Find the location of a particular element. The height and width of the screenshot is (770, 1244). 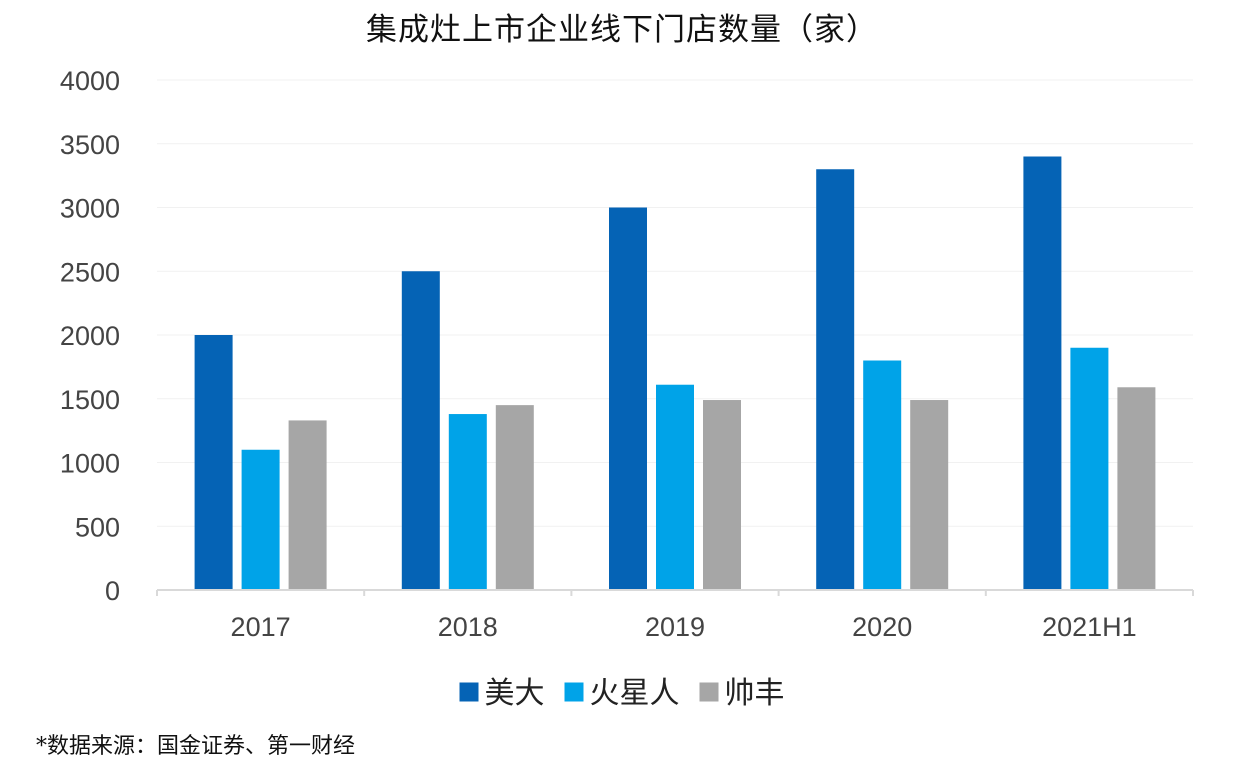

x-tick-label: 2021H1 is located at coordinates (1089, 627).